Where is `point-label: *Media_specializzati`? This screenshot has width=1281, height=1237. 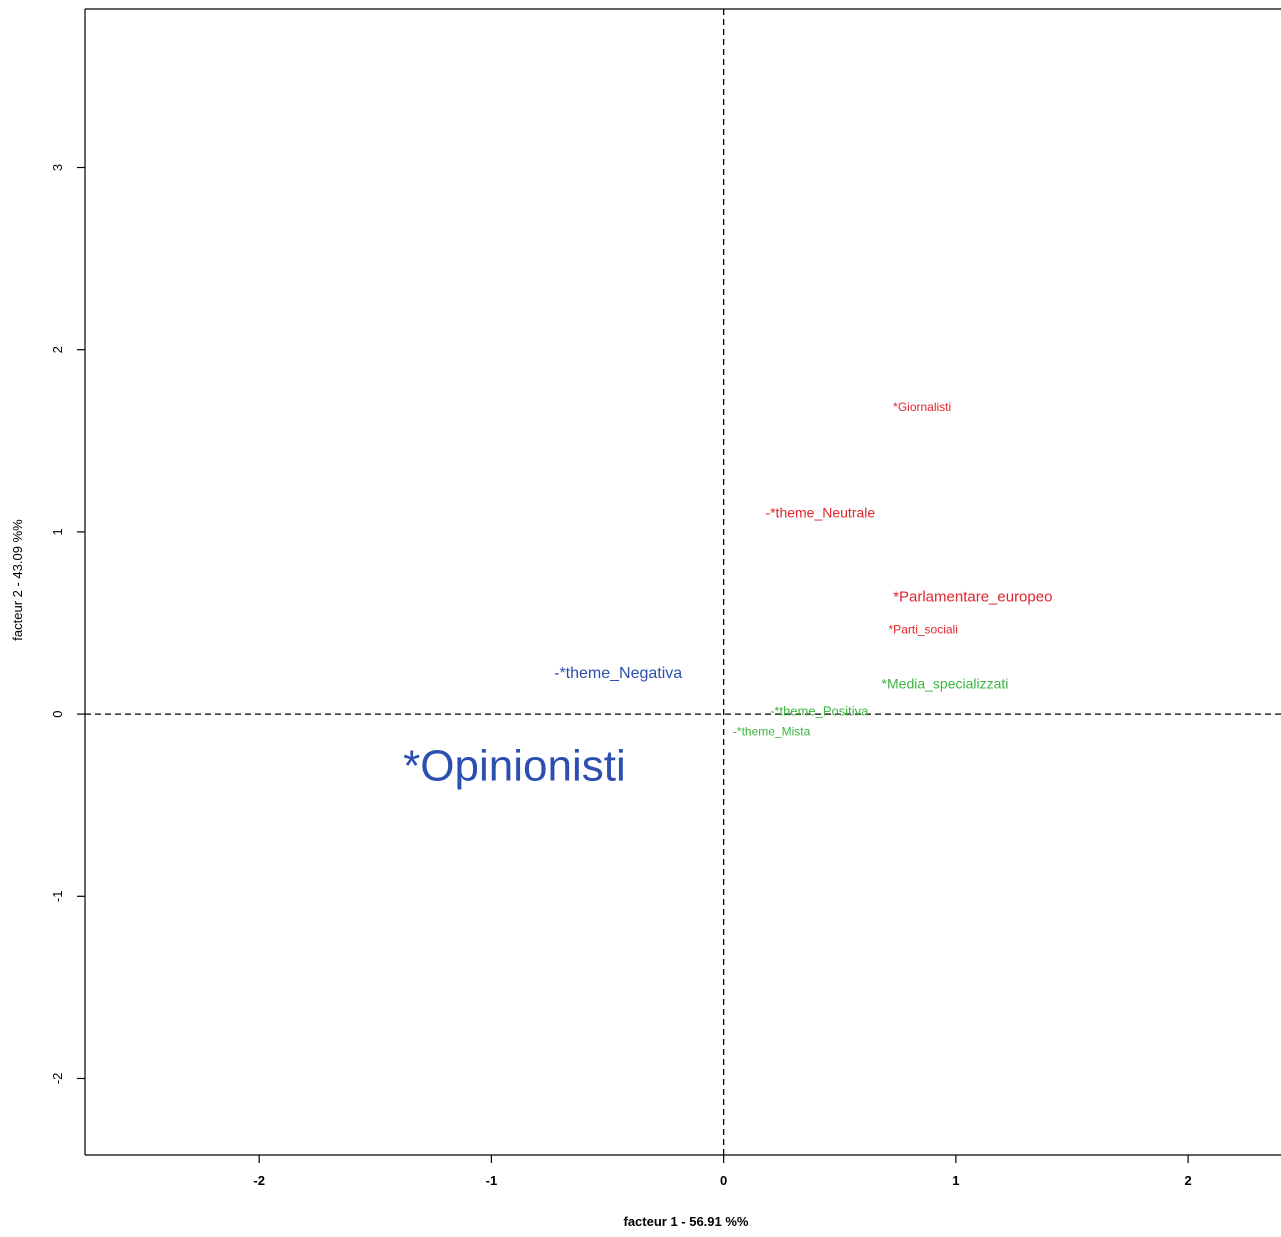 point-label: *Media_specializzati is located at coordinates (945, 684).